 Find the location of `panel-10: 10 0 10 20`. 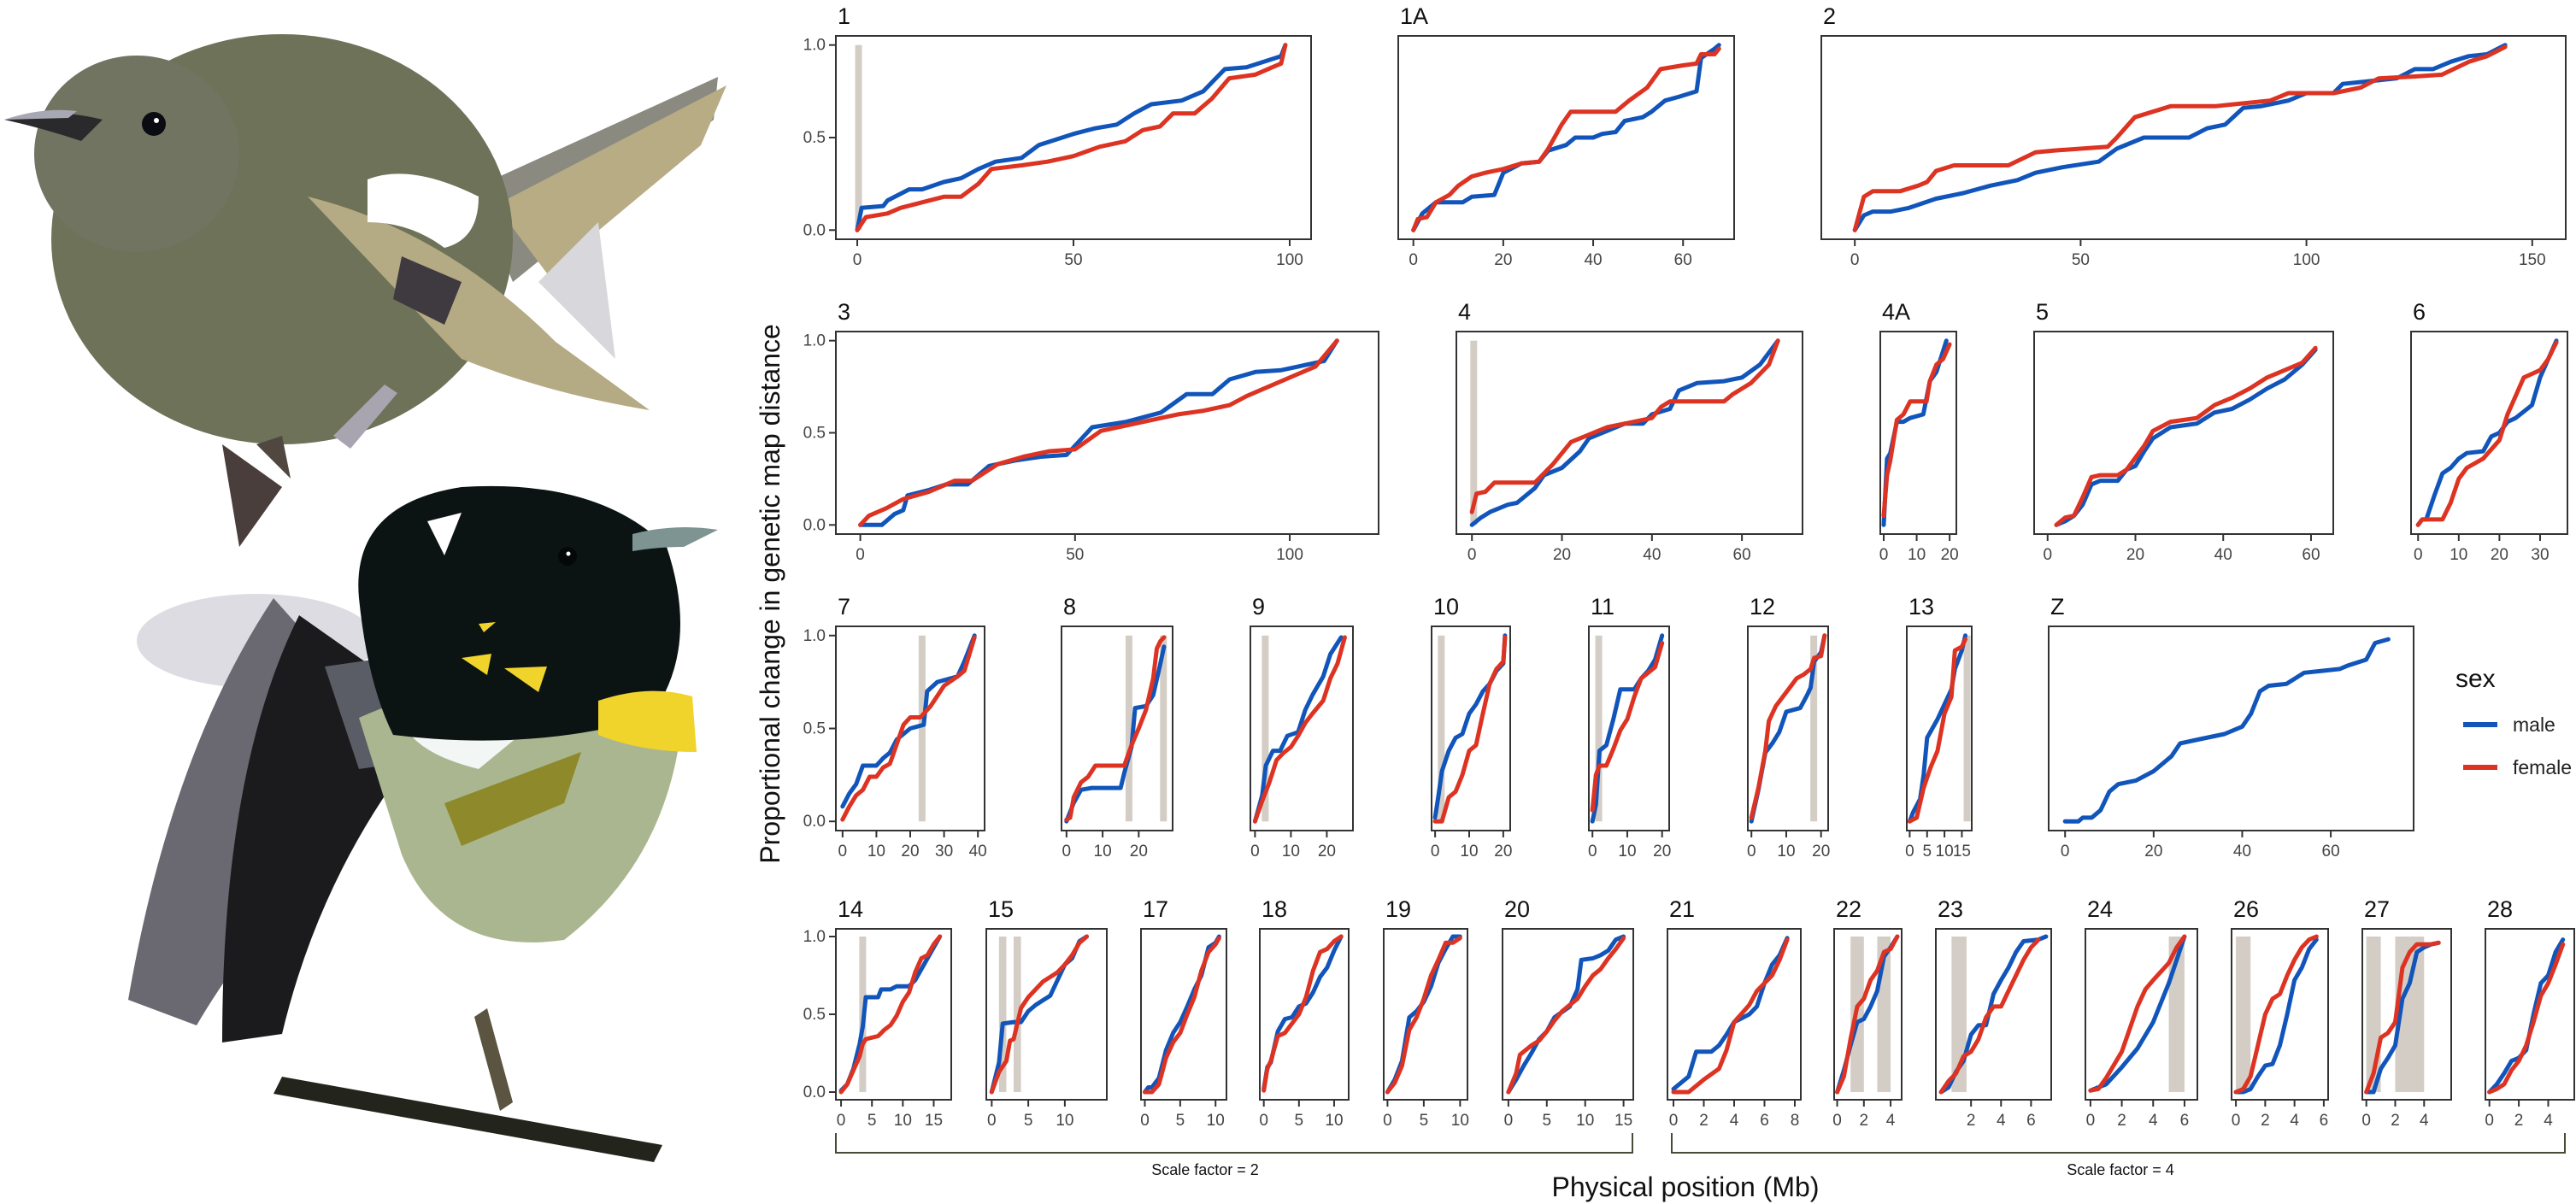

panel-10: 10 0 10 20 is located at coordinates (1472, 727).